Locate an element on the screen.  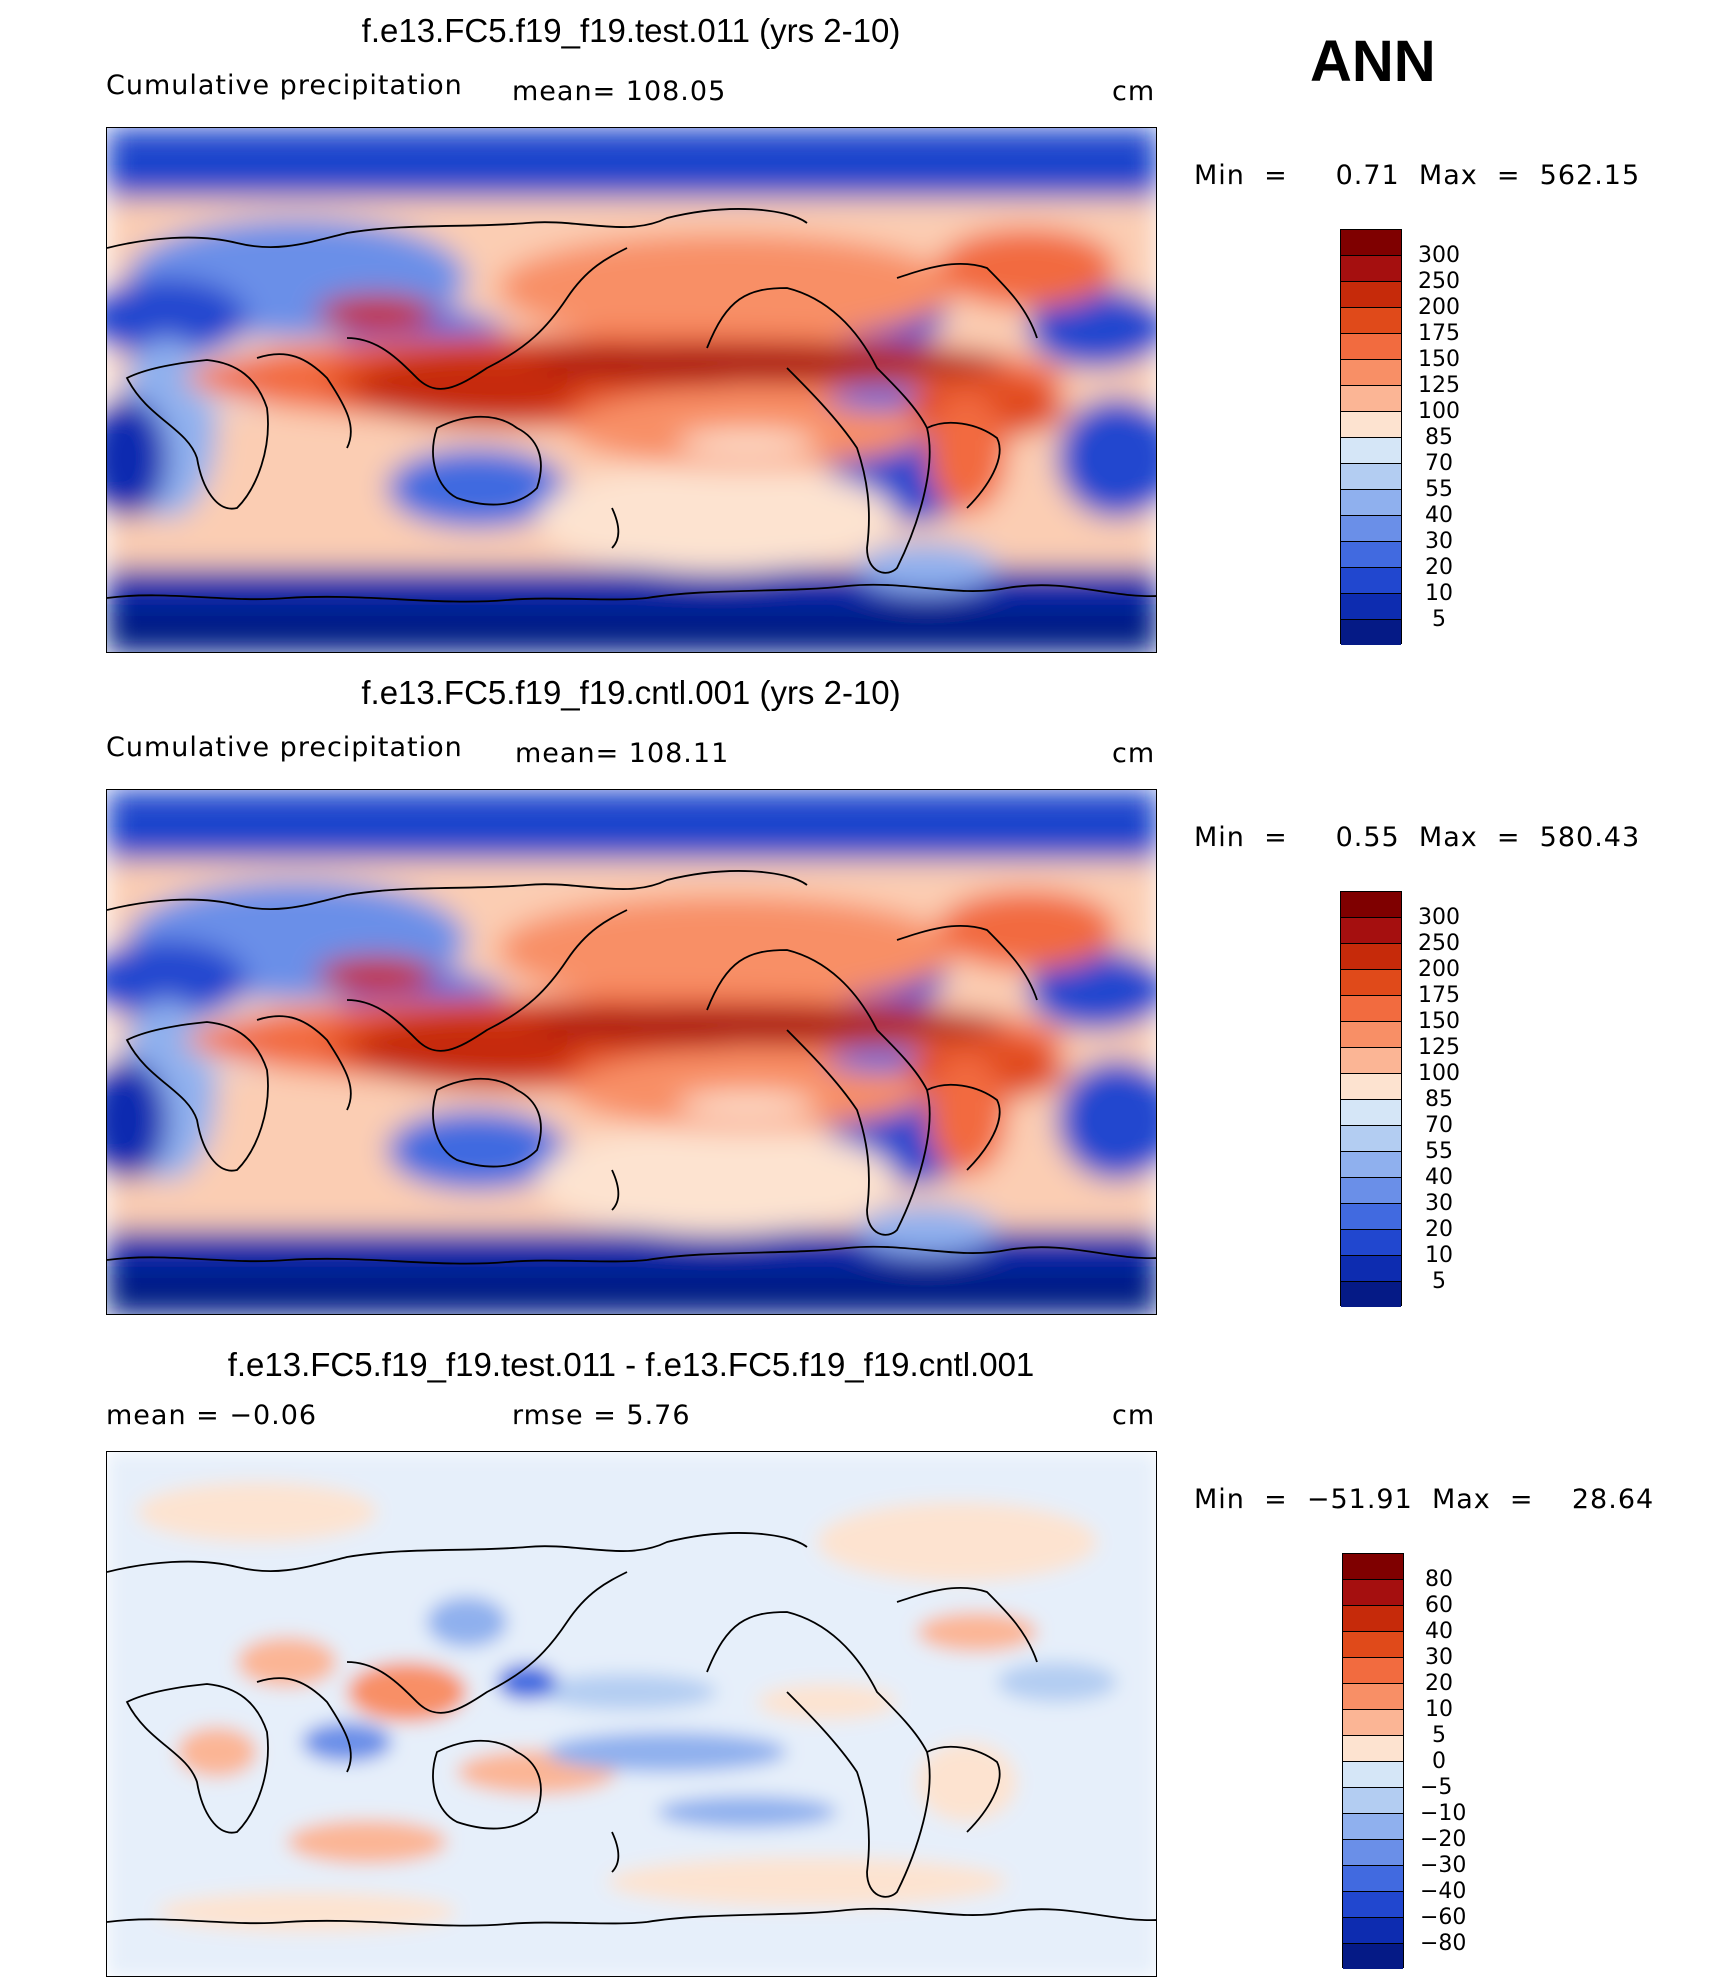
colorbar-3-tick: 60 is located at coordinates (1439, 1605).